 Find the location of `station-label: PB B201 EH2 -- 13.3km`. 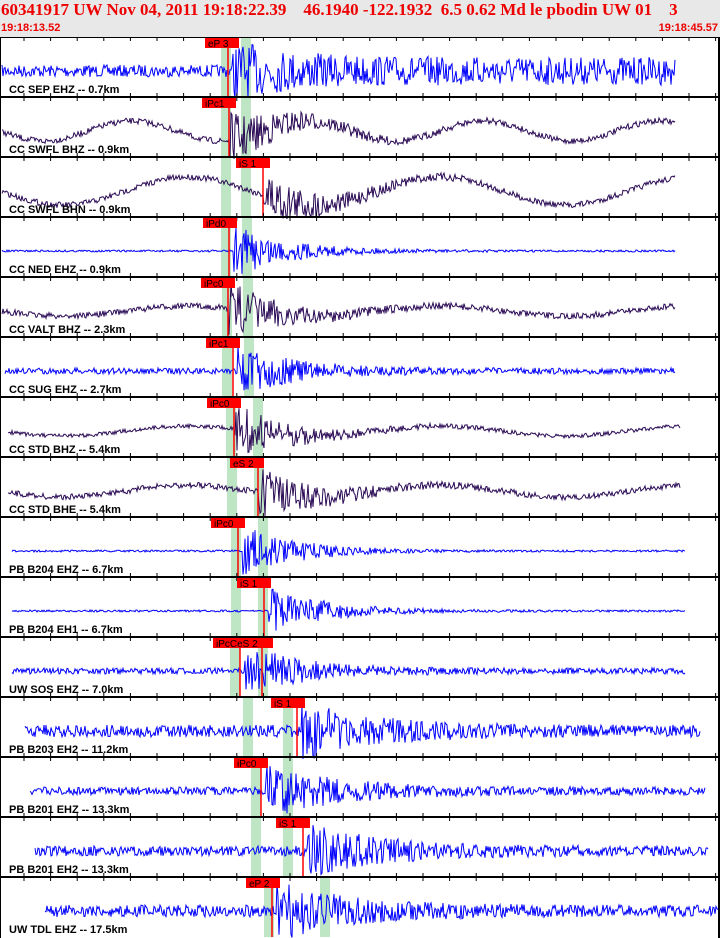

station-label: PB B201 EH2 -- 13.3km is located at coordinates (69, 870).